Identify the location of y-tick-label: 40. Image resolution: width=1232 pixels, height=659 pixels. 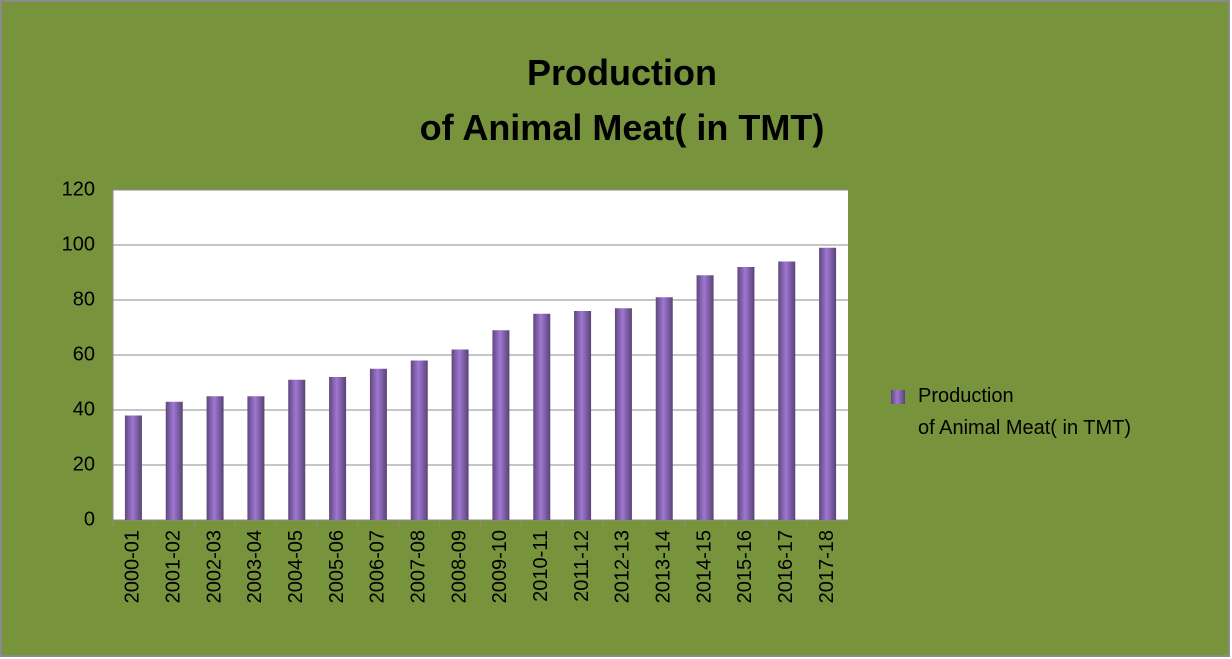
(84, 409).